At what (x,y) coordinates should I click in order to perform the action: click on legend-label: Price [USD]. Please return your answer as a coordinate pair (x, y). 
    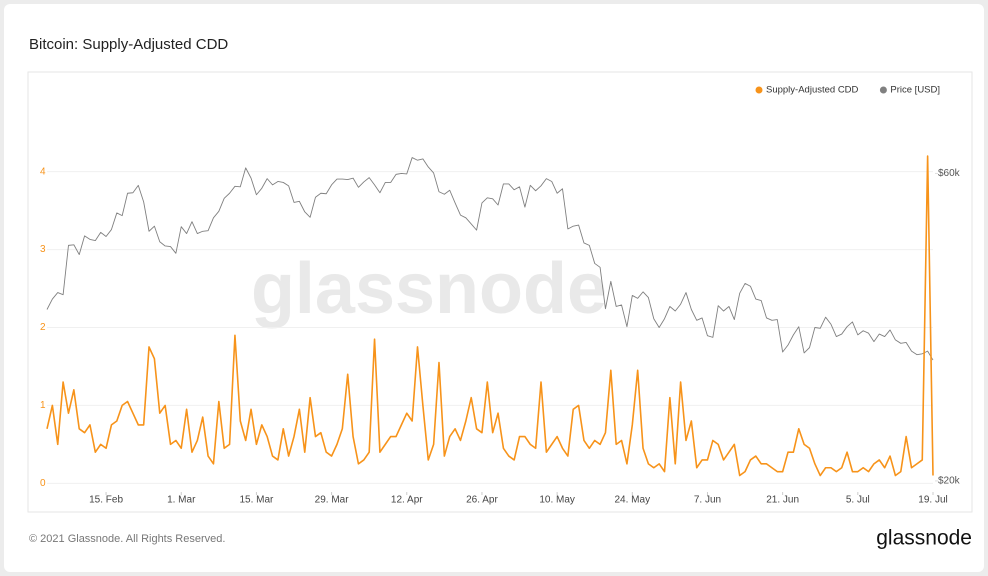
    Looking at the image, I should click on (915, 90).